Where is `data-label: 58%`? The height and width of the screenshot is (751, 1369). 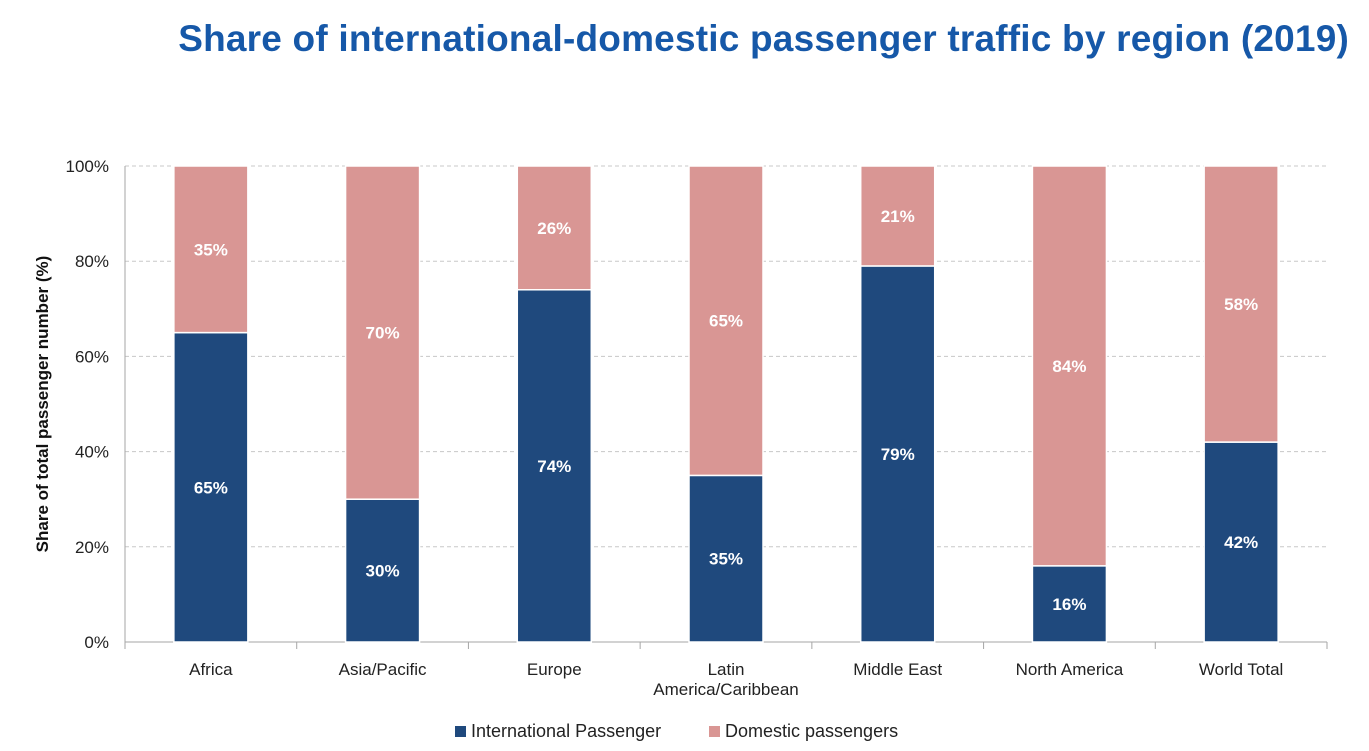
data-label: 58% is located at coordinates (1241, 304).